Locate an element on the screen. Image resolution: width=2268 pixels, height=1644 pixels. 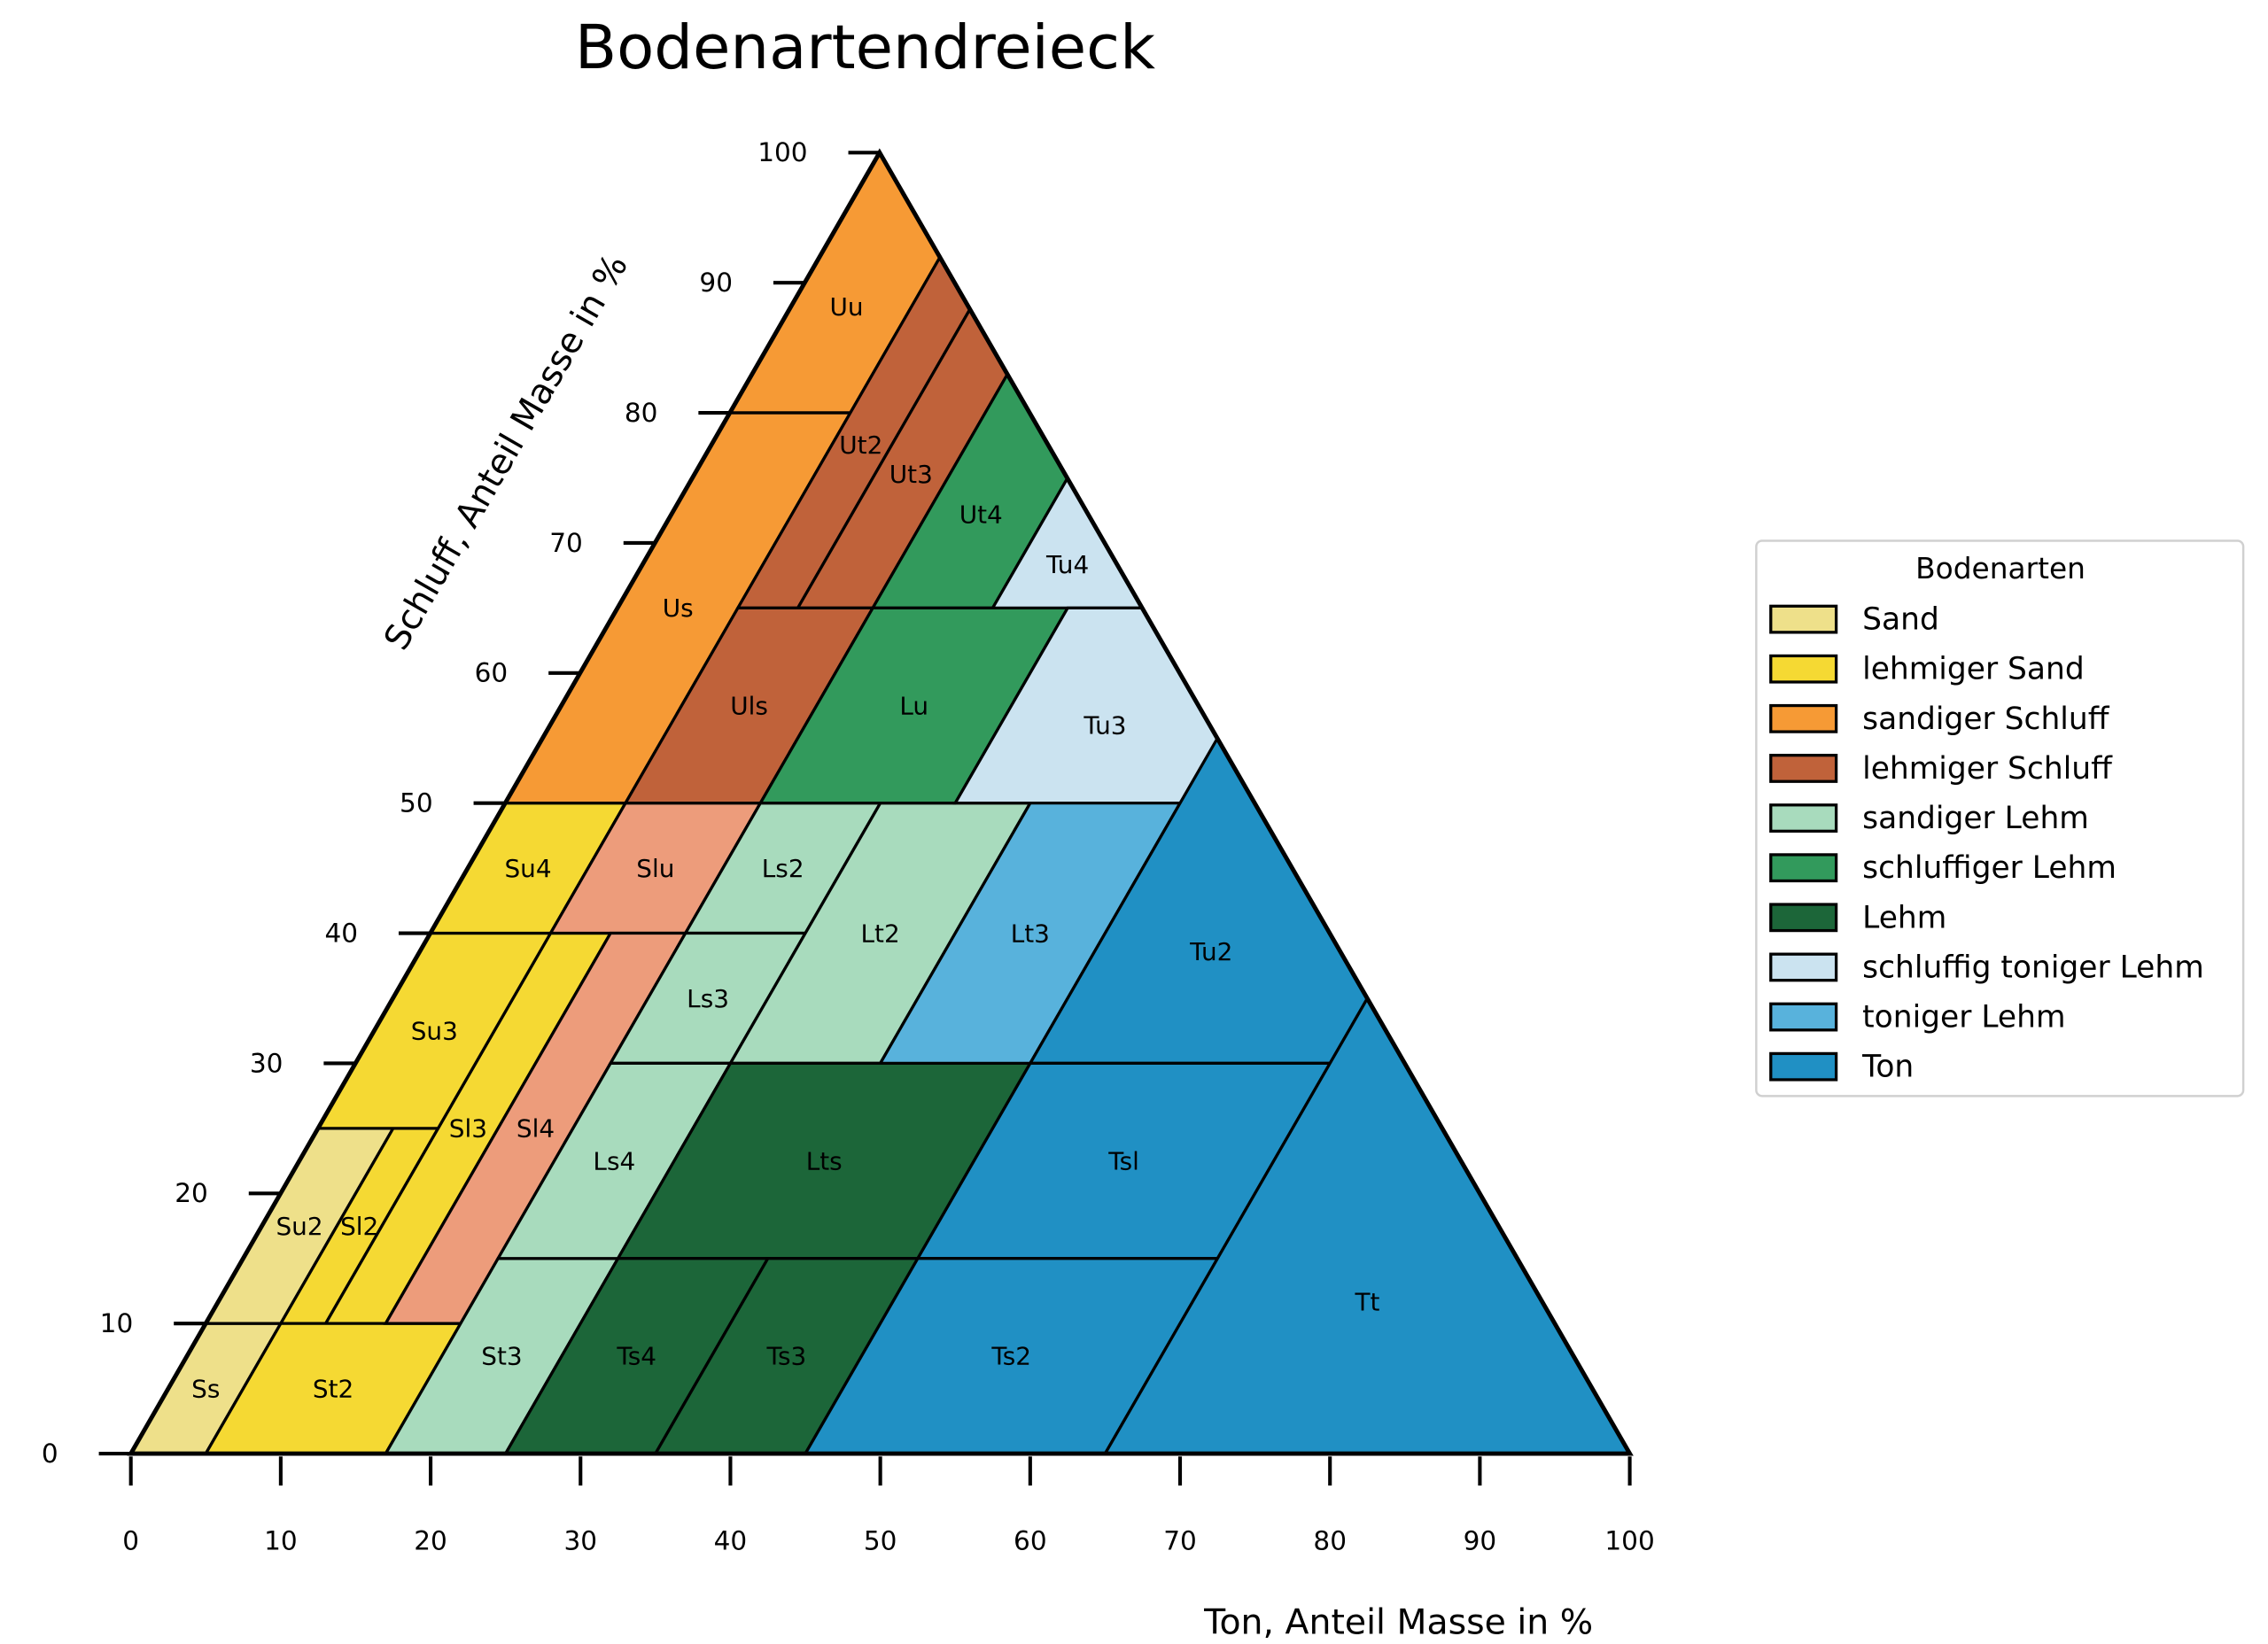
y-tick-label: 40 is located at coordinates (341, 933).